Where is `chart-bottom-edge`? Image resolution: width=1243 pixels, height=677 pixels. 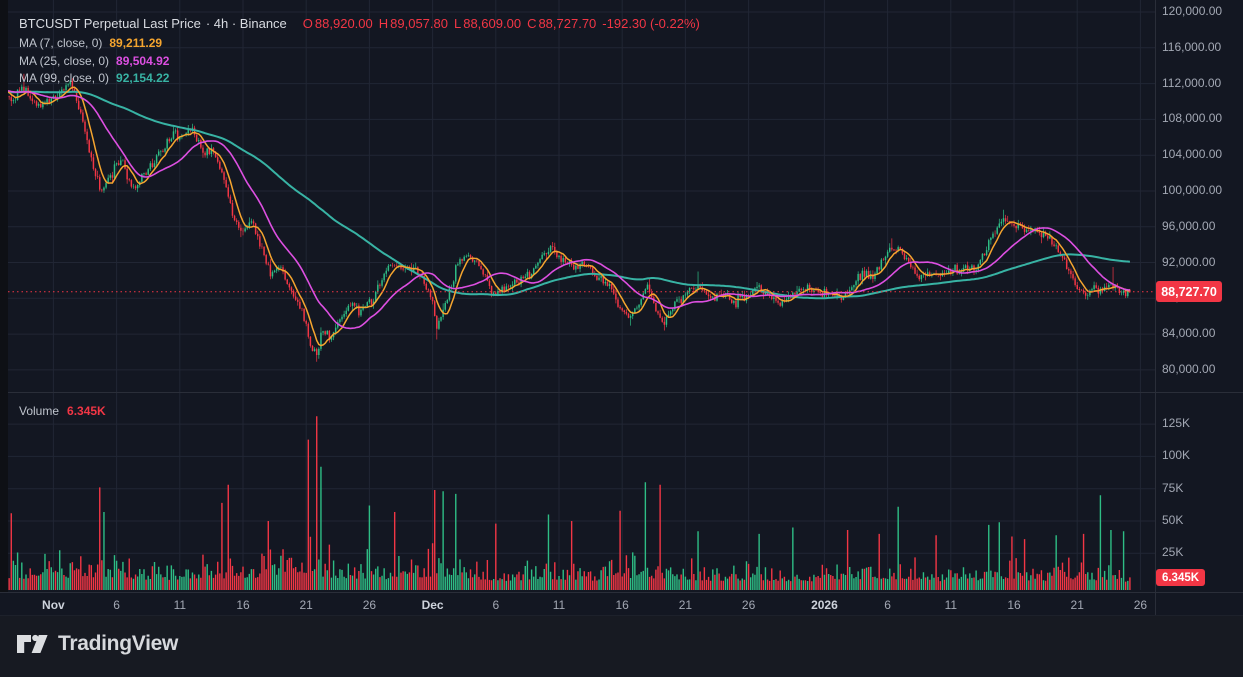 chart-bottom-edge is located at coordinates (621, 615).